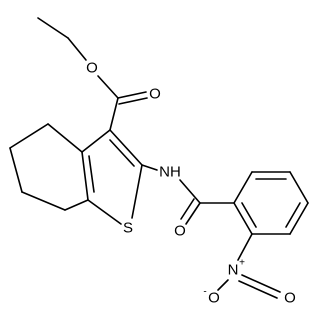  I want to click on charge: +, so click(242, 263).